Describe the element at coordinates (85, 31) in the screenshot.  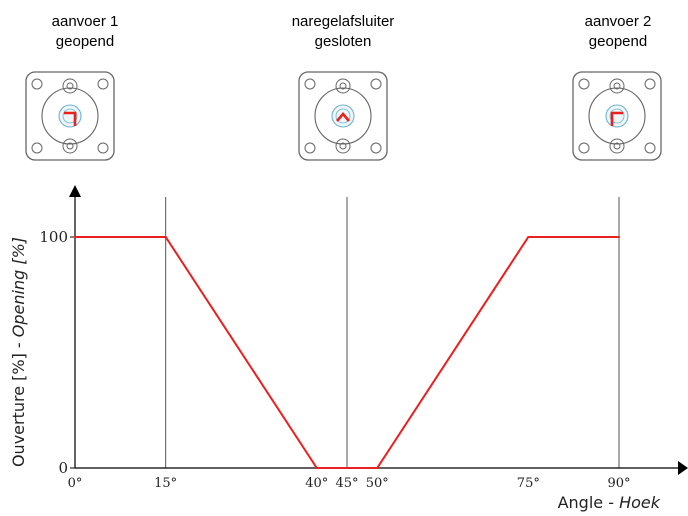
I see `state-label-supply-1: aanvoer 1 geopend` at that location.